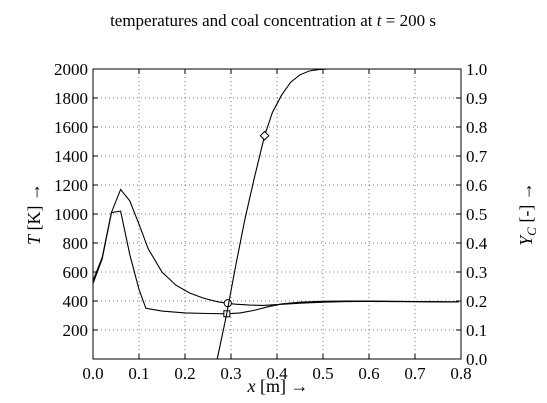  I want to click on x-tick-label: 0.0, so click(92, 373).